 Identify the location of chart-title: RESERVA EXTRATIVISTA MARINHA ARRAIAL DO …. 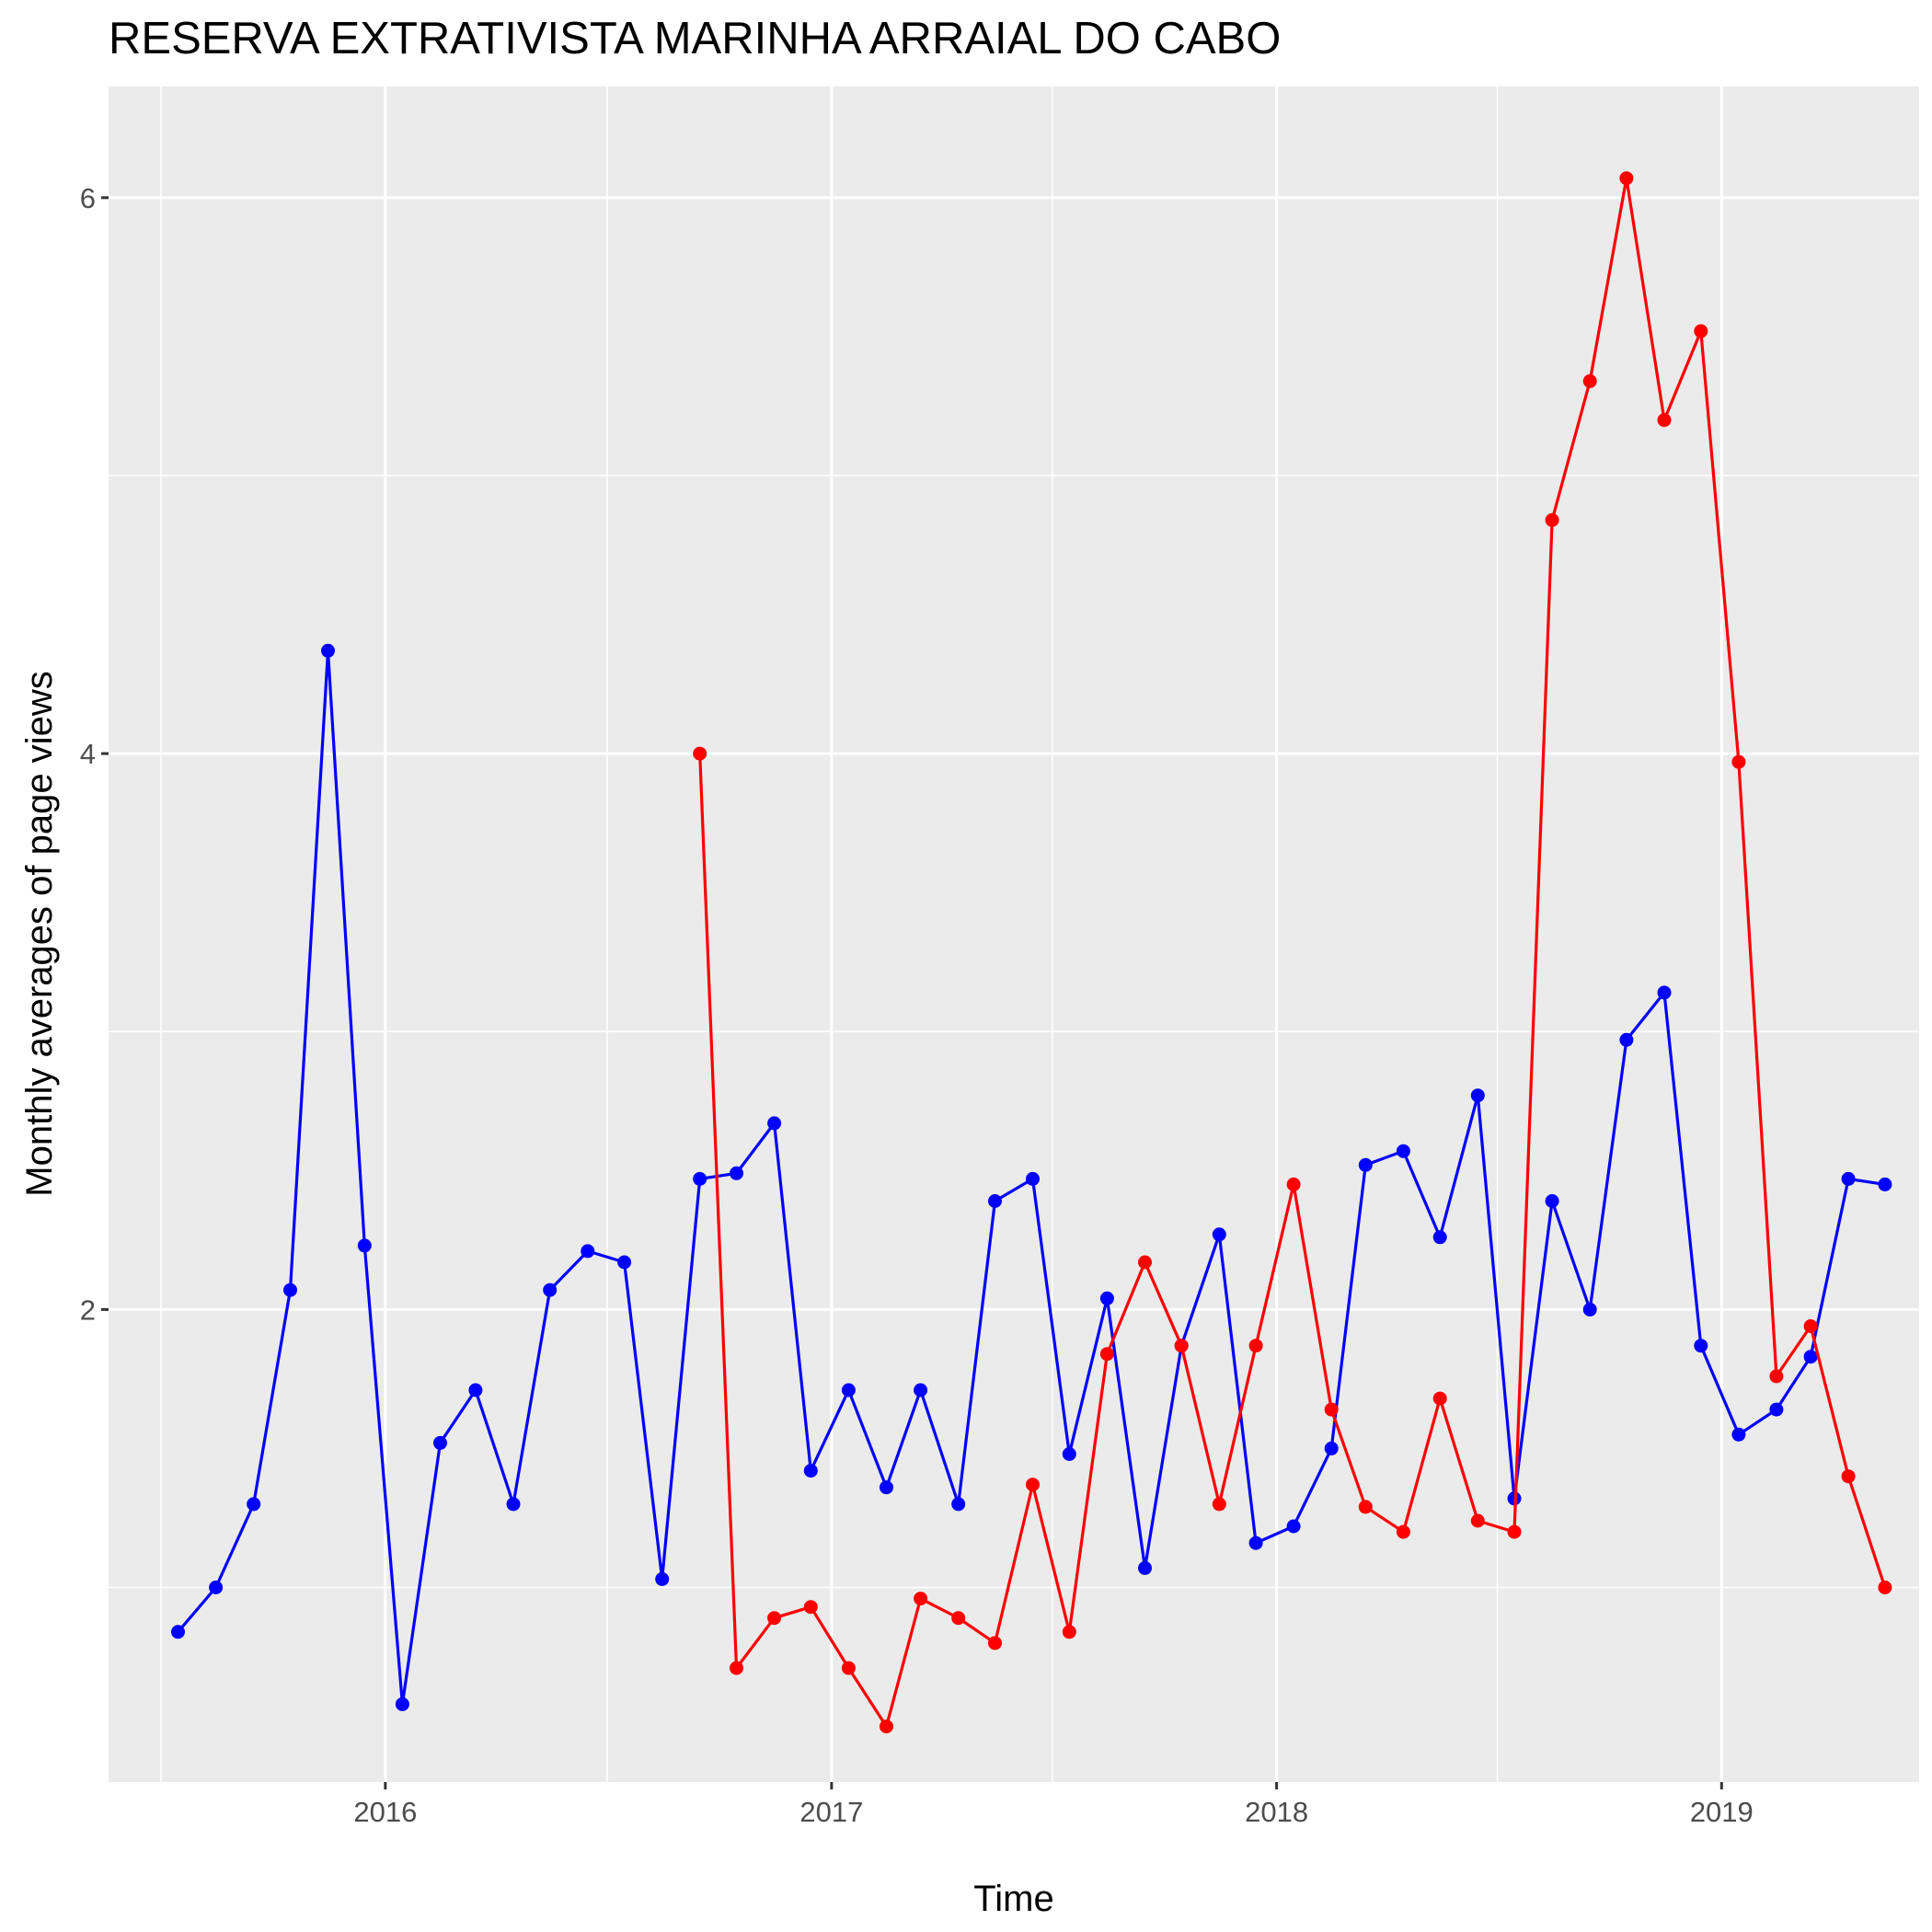
(695, 38).